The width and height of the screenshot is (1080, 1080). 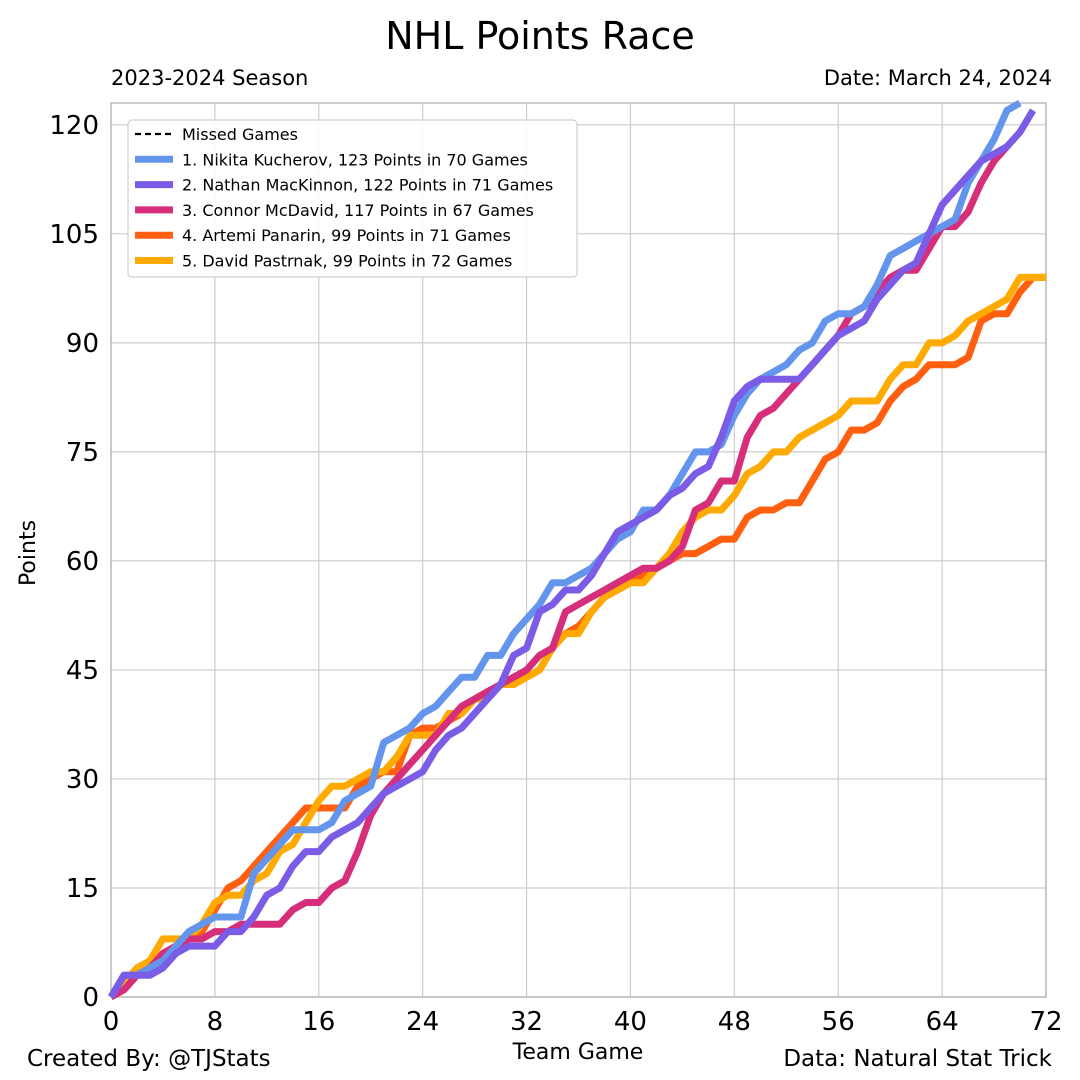 I want to click on x-tick-label: 48, so click(x=734, y=1022).